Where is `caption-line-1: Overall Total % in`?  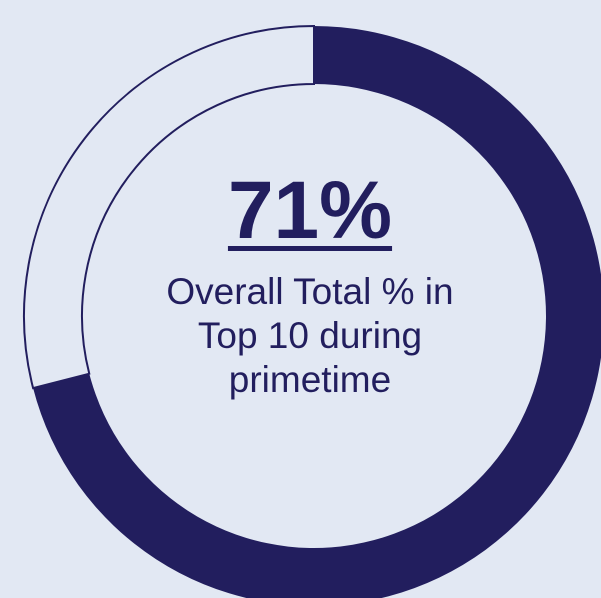 caption-line-1: Overall Total % in is located at coordinates (310, 292).